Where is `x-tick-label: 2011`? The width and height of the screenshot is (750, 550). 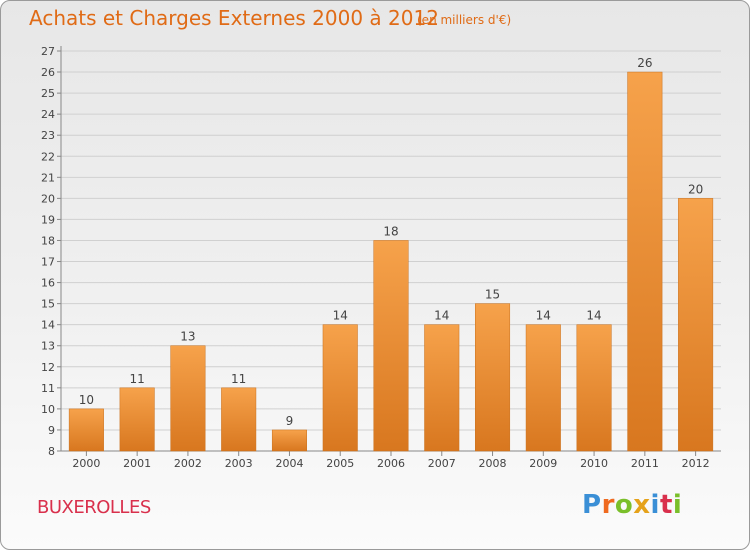 x-tick-label: 2011 is located at coordinates (645, 463).